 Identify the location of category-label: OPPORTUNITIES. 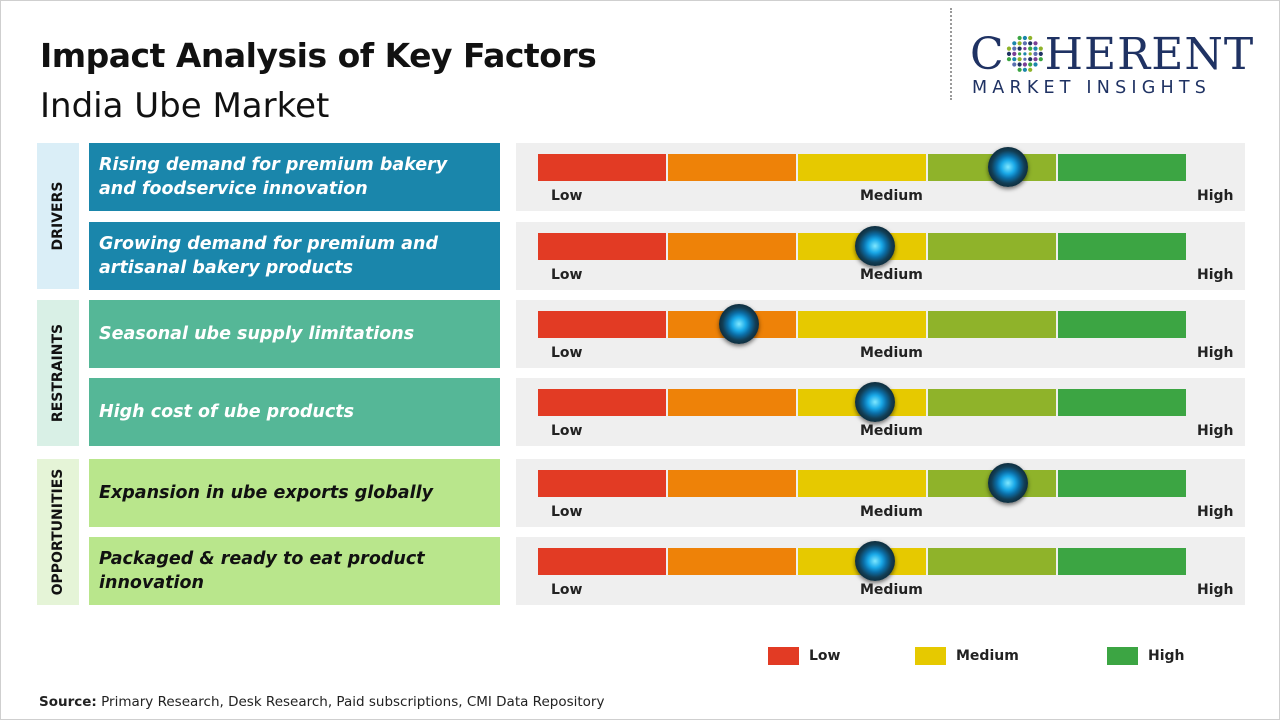
(58, 532).